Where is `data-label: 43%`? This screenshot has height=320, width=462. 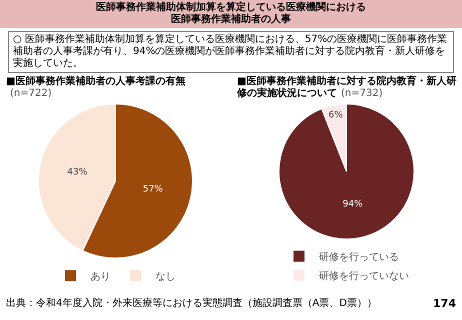
data-label: 43% is located at coordinates (77, 173).